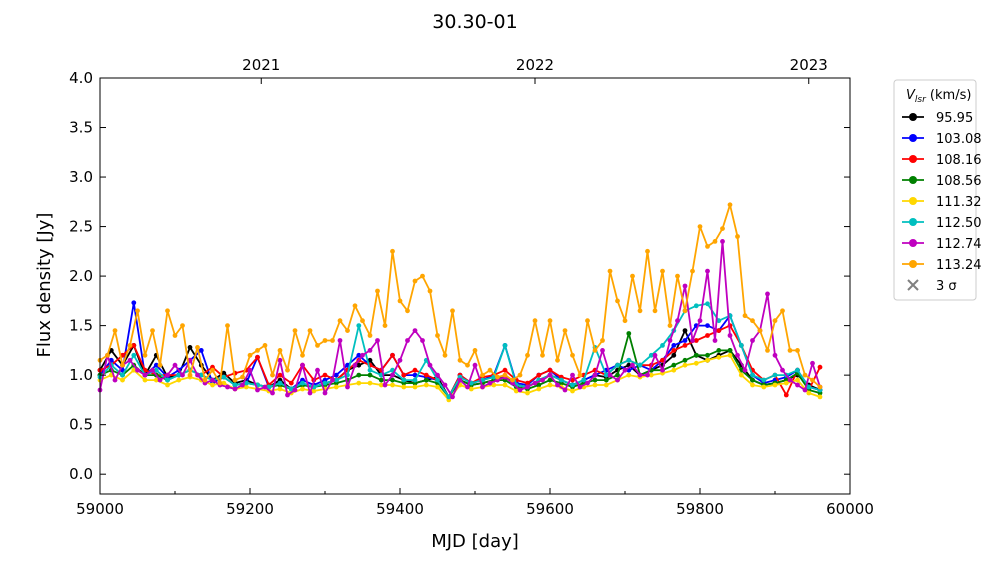  Describe the element at coordinates (81, 78) in the screenshot. I see `y-tick-label: 4.0` at that location.